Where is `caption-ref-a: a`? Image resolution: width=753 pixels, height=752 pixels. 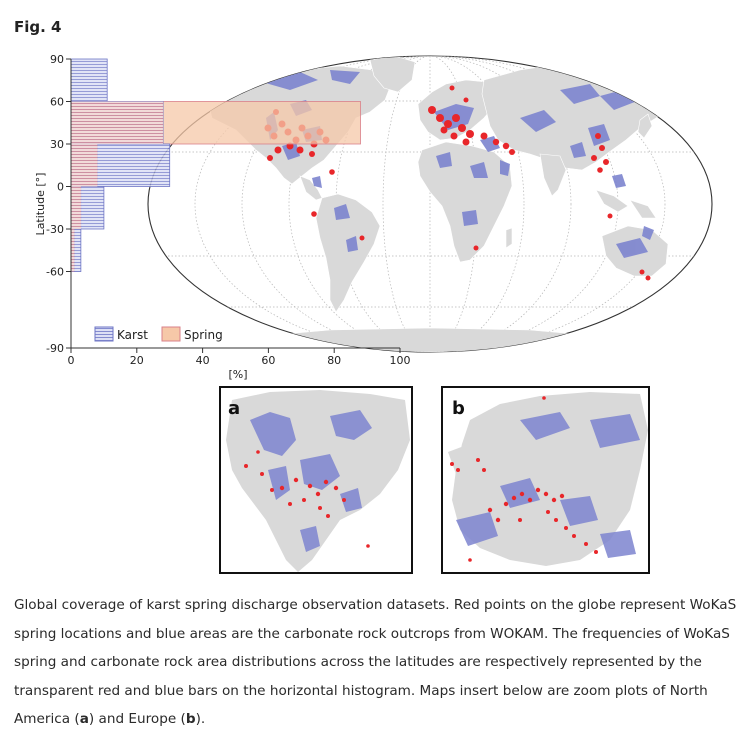 caption-ref-a: a is located at coordinates (84, 719).